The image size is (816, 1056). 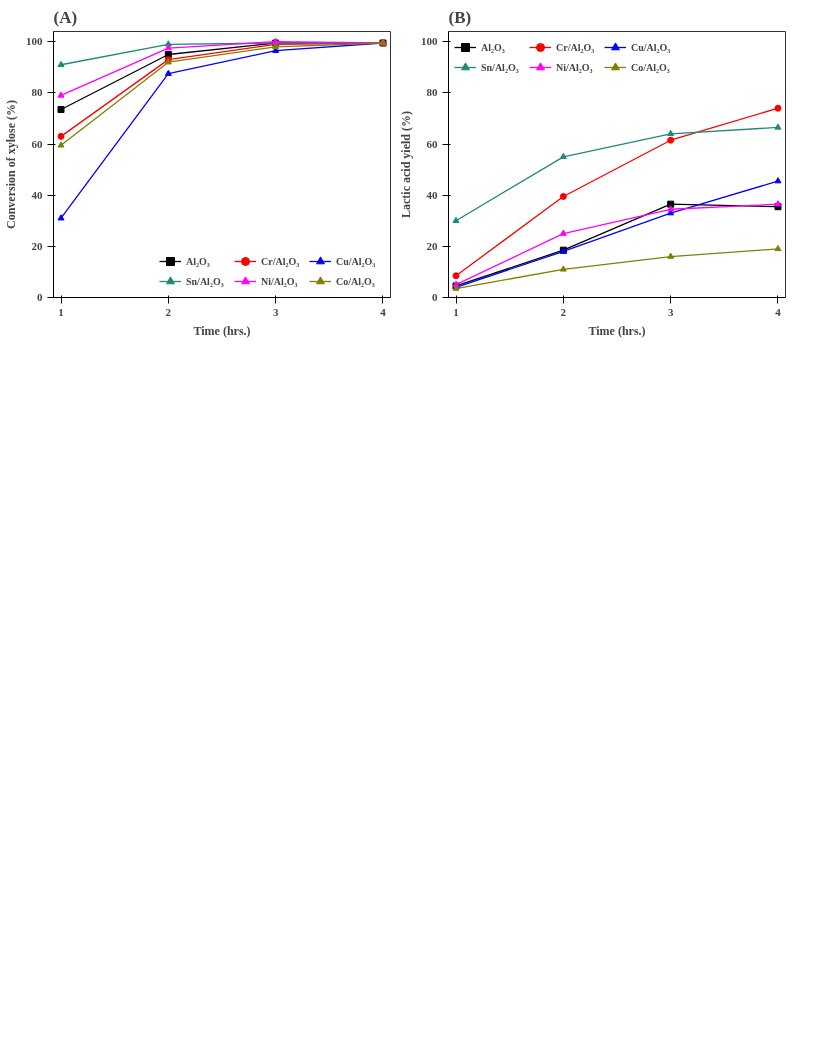 I want to click on y-axis-title: Conversion of xylose (%), so click(x=11, y=164).